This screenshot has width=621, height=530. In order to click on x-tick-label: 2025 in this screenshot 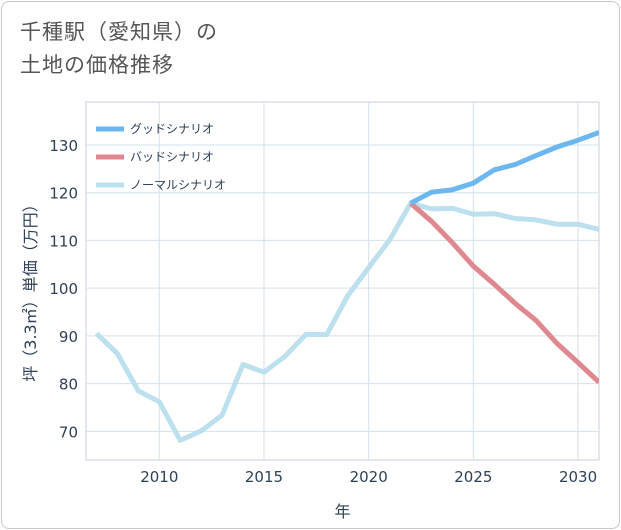, I will do `click(473, 477)`.